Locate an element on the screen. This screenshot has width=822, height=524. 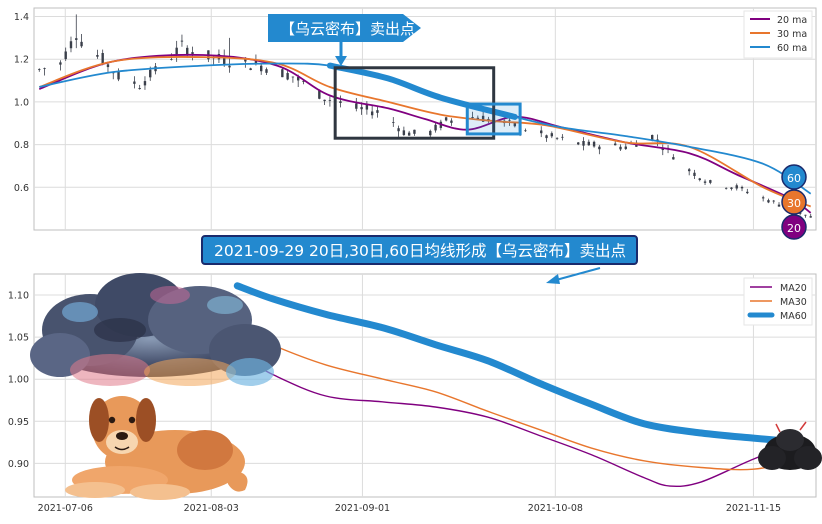
top-ytick-label: 1.0 is located at coordinates (21, 102).